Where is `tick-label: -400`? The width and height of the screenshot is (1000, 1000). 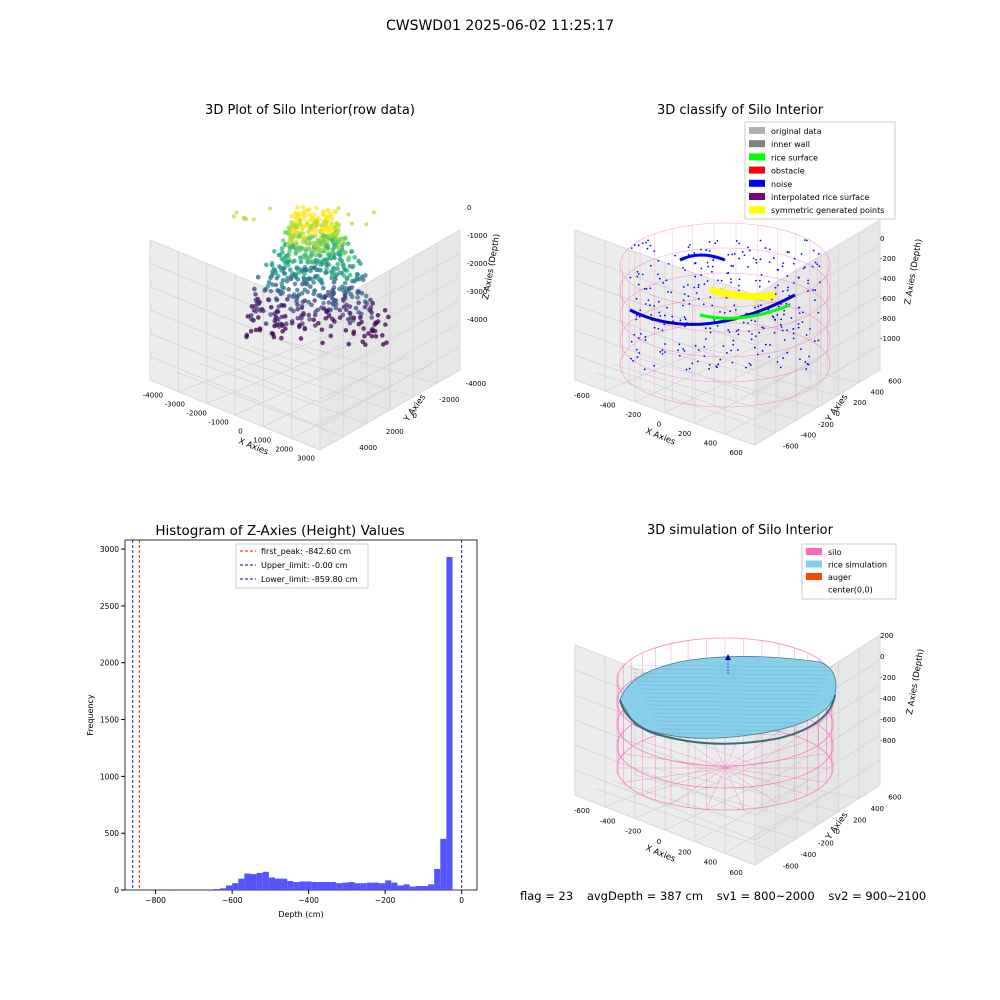 tick-label: -400 is located at coordinates (888, 699).